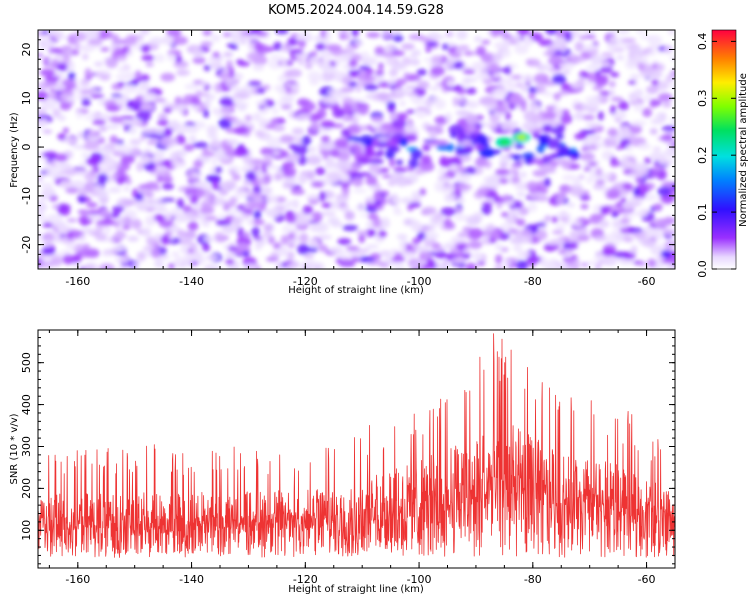 The height and width of the screenshot is (600, 750). Describe the element at coordinates (191, 579) in the screenshot. I see `x-tick-label: -140` at that location.